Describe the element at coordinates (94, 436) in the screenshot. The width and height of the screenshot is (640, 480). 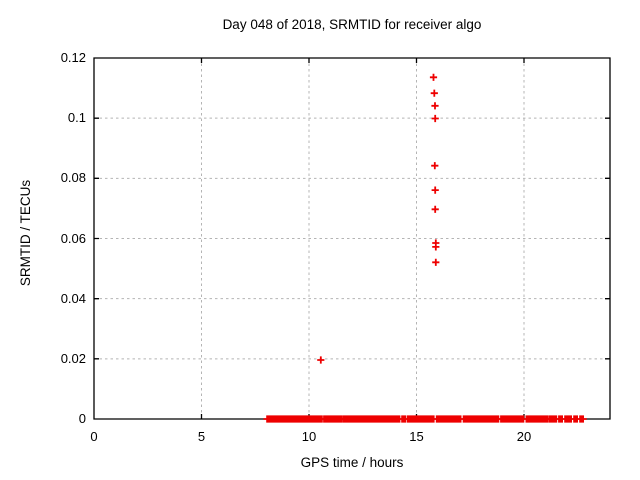
I see `x-tick-label: 0` at that location.